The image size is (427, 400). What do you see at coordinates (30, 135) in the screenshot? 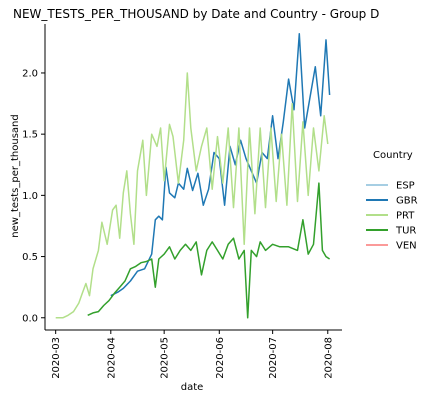
I see `y-tick-label: 1.5` at bounding box center [30, 135].